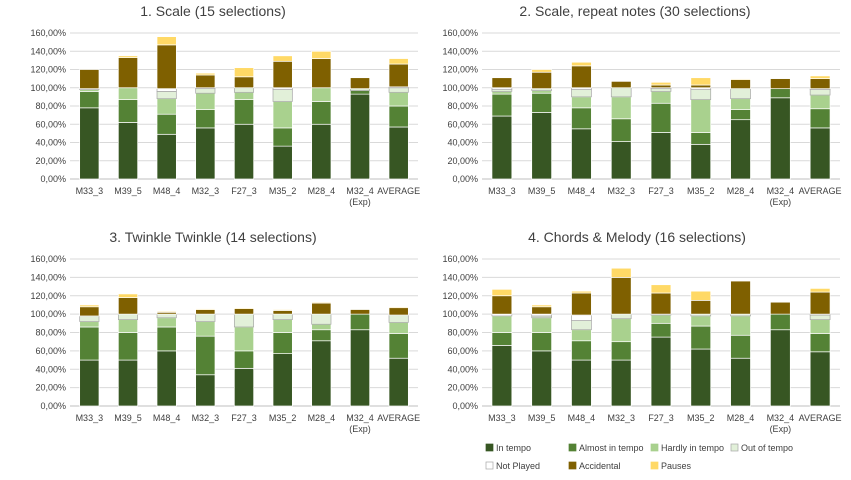 The width and height of the screenshot is (851, 480). Describe the element at coordinates (637, 237) in the screenshot. I see `chart-title: 4. Chords & Melody (16 selections)` at that location.